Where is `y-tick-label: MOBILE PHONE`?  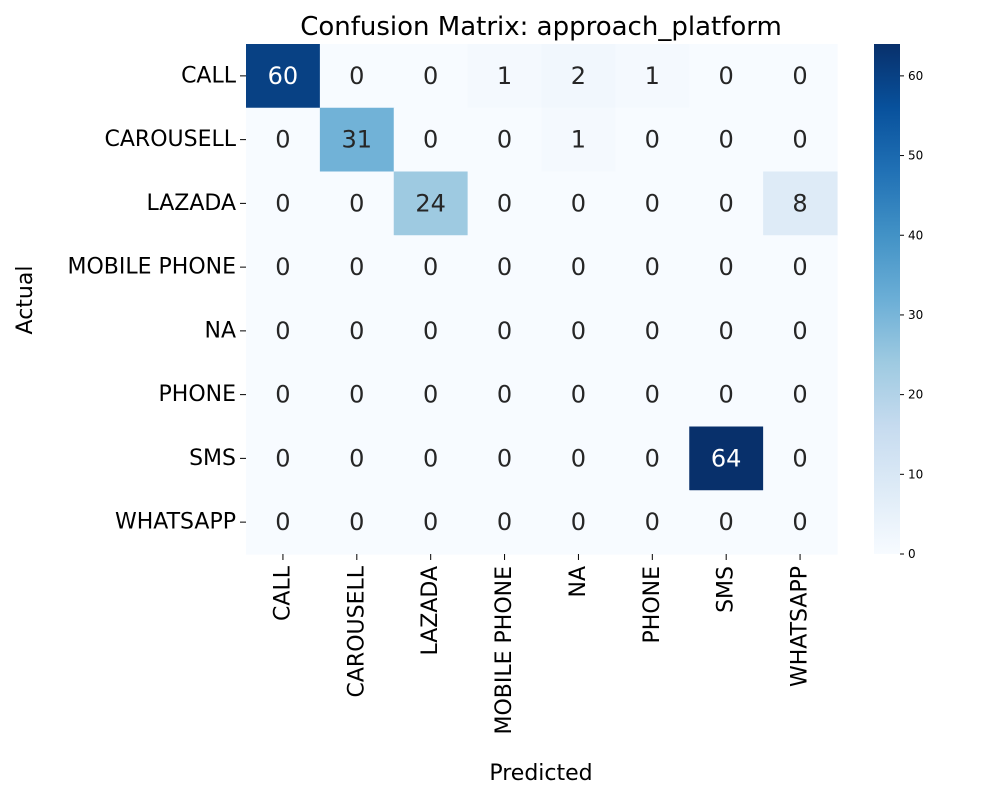
y-tick-label: MOBILE PHONE is located at coordinates (151, 267).